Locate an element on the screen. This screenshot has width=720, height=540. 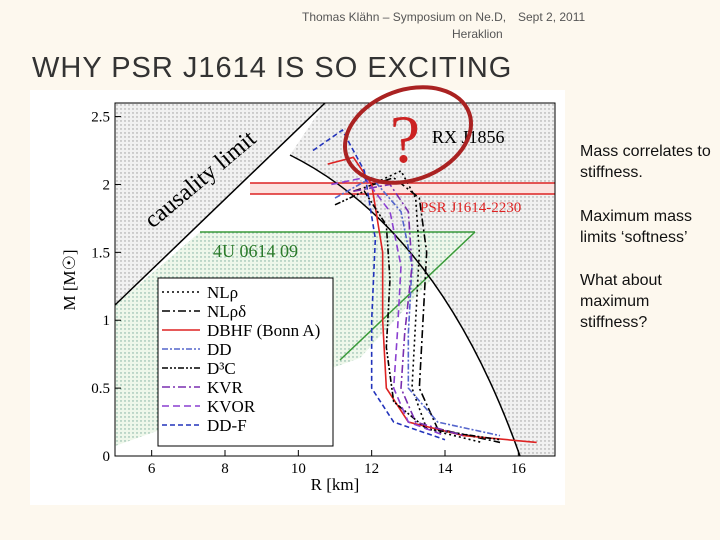
slide-title: WHY PSR J1614 IS SO EXCITING is located at coordinates (272, 68).